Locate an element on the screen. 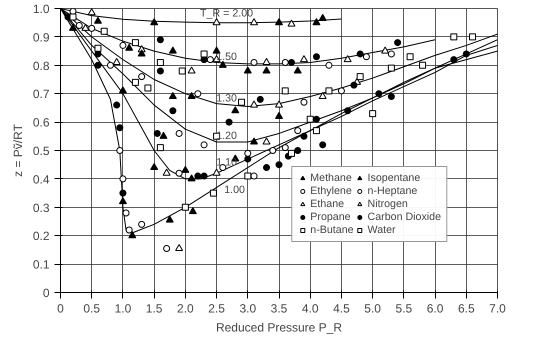 The image size is (552, 337). x-tick-label: 7.0 is located at coordinates (497, 309).